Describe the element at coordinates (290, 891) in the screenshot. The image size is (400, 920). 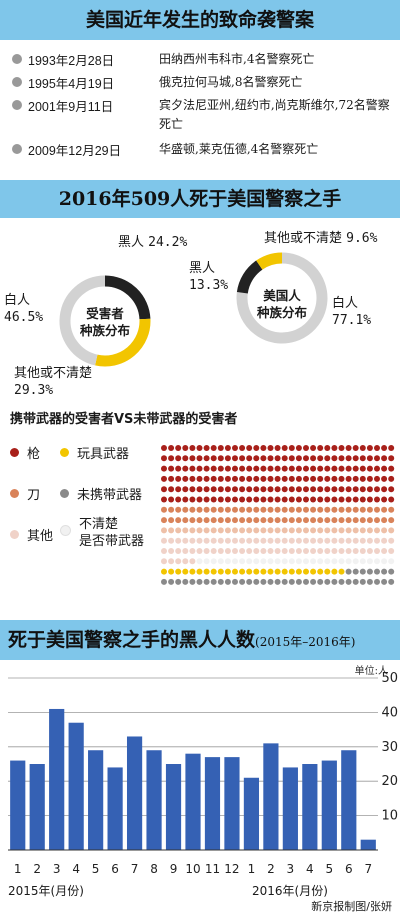
I see `x-year-2016: 2016年(月份)` at that location.